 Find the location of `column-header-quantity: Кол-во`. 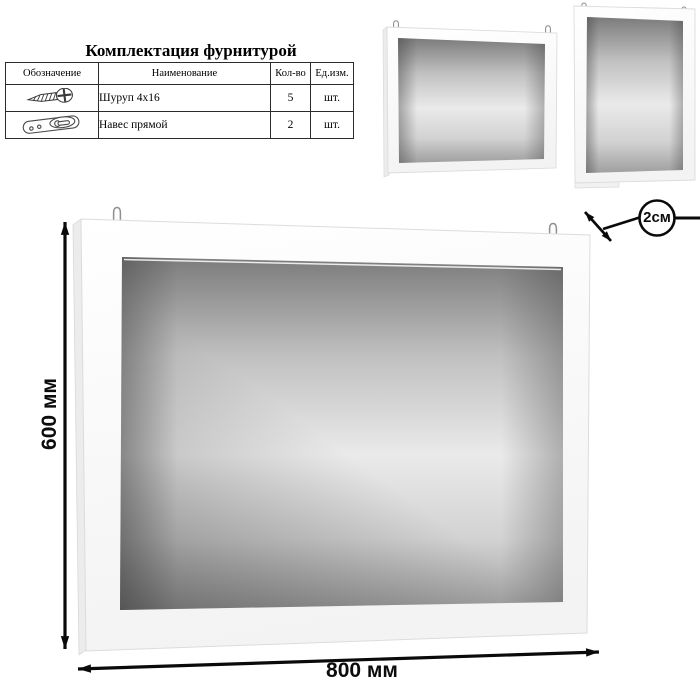

column-header-quantity: Кол-во is located at coordinates (290, 73).